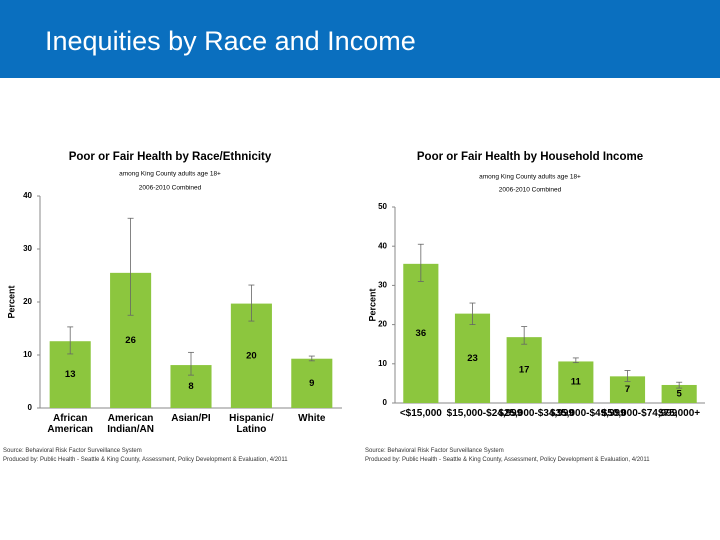  What do you see at coordinates (230, 41) in the screenshot?
I see `slide-title: Inequities by Race and Income` at bounding box center [230, 41].